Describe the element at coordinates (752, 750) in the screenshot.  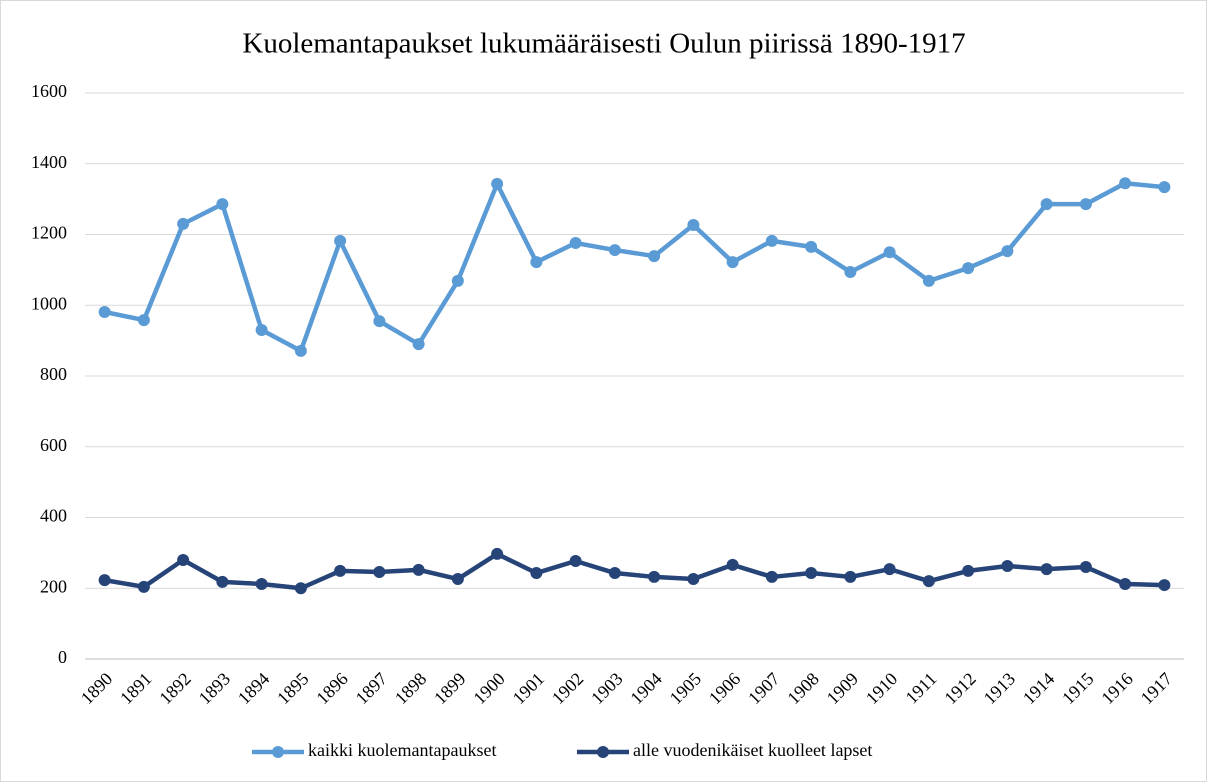
I see `legend-label: alle vuodenikäiset kuolleet lapset` at that location.